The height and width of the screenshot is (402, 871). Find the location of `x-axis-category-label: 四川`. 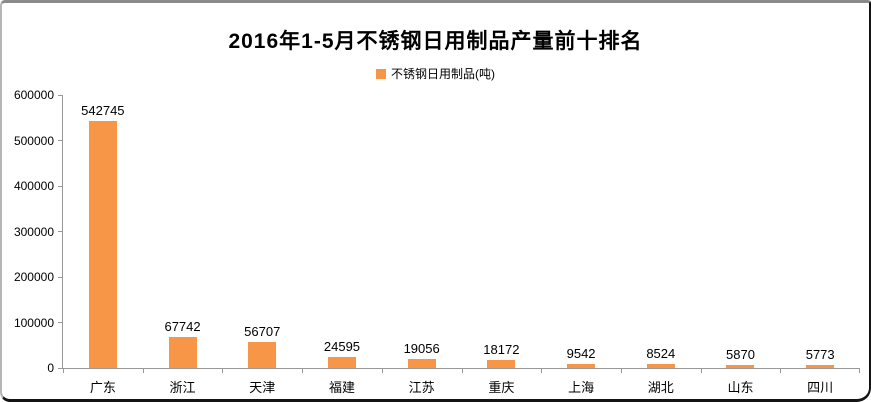

x-axis-category-label: 四川 is located at coordinates (820, 387).